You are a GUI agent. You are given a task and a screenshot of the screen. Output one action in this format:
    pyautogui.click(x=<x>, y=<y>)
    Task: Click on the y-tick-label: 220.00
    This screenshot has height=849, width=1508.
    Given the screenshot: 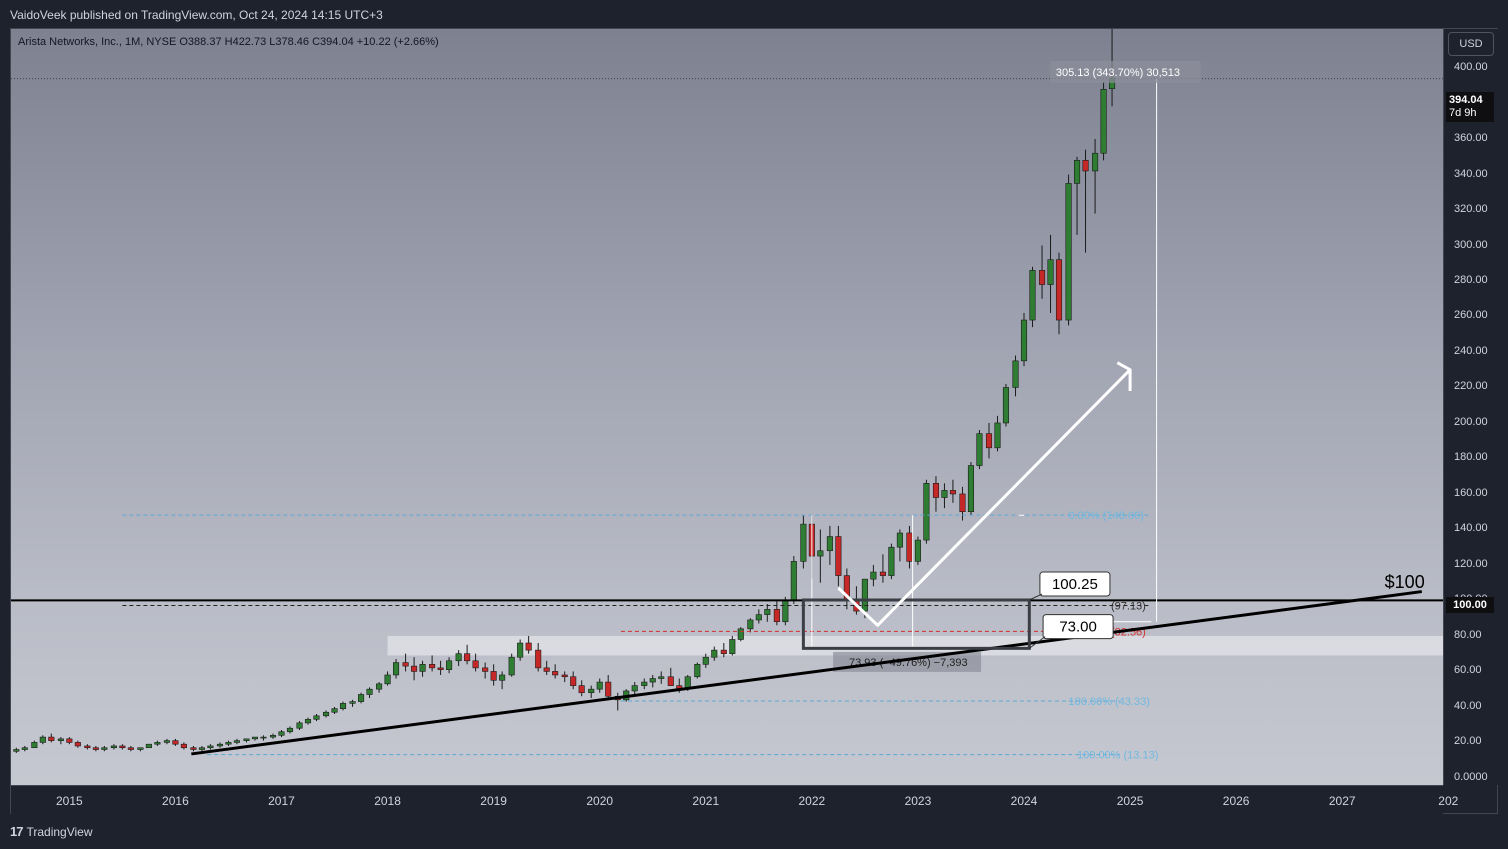 What is the action you would take?
    pyautogui.click(x=1471, y=386)
    